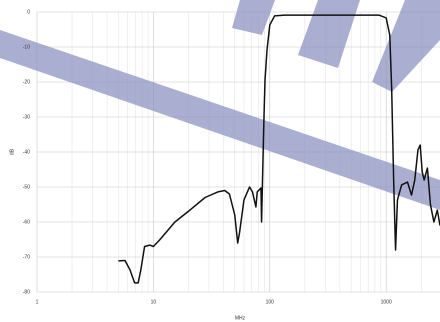  I want to click on y-tick-label: -50, so click(26, 187).